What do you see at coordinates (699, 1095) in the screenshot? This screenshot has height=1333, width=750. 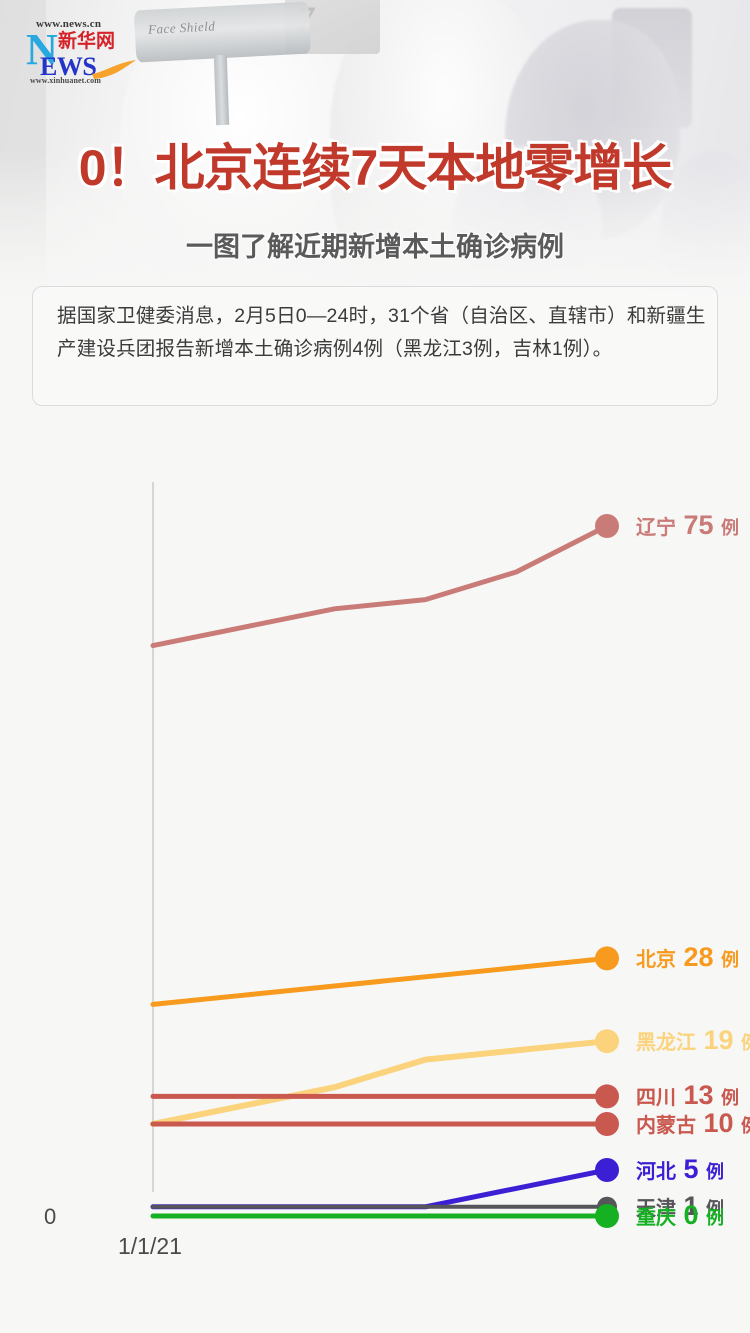 I see `chart-label-value: 13` at bounding box center [699, 1095].